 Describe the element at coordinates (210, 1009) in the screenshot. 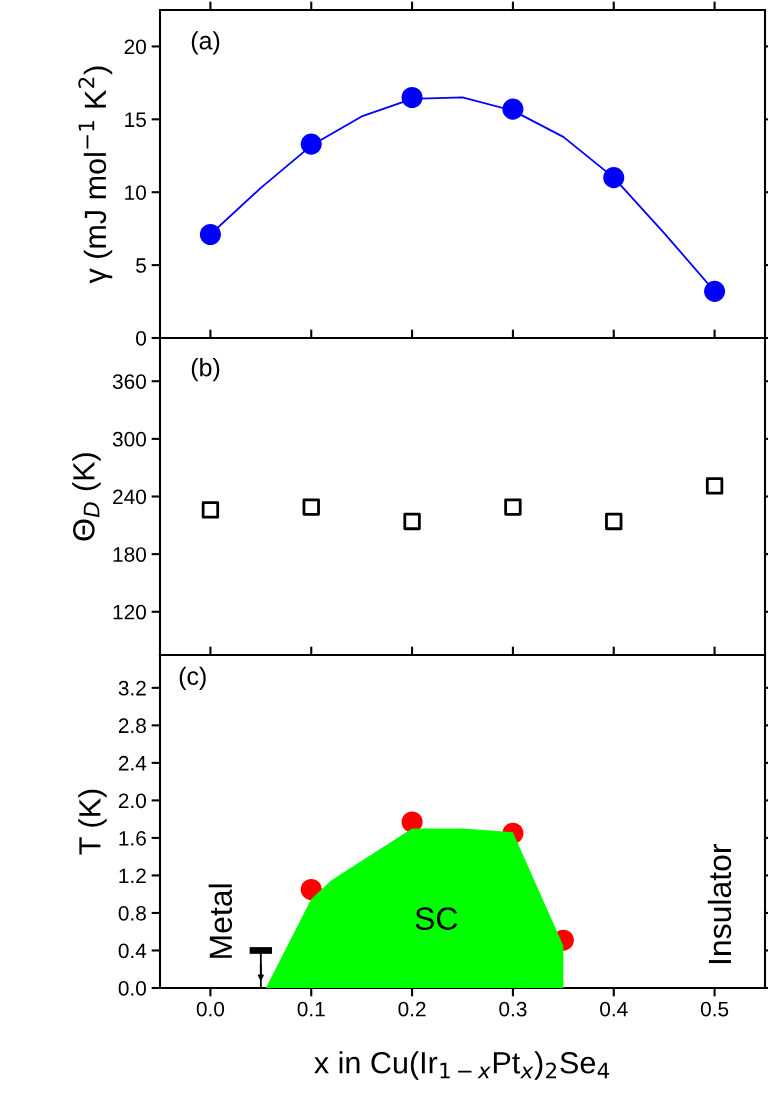

I see `x-tick-label: 0.0` at that location.